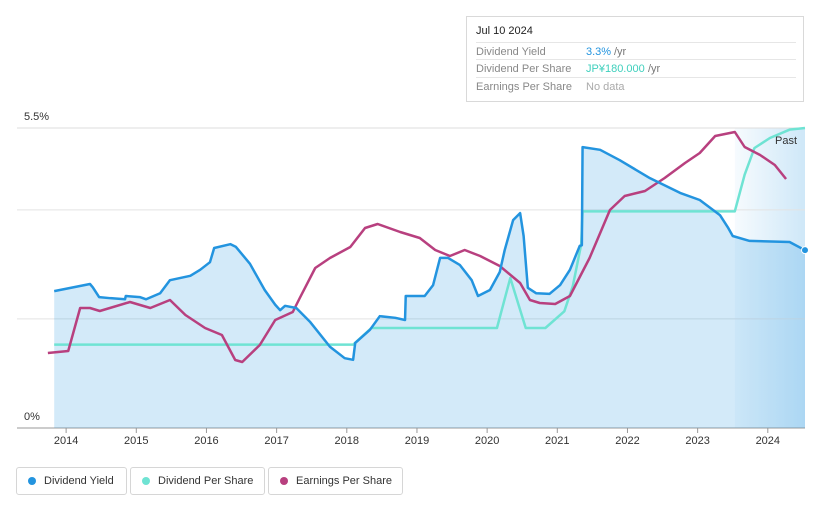 The width and height of the screenshot is (821, 508). Describe the element at coordinates (627, 441) in the screenshot. I see `x-tick-label: 2022` at that location.